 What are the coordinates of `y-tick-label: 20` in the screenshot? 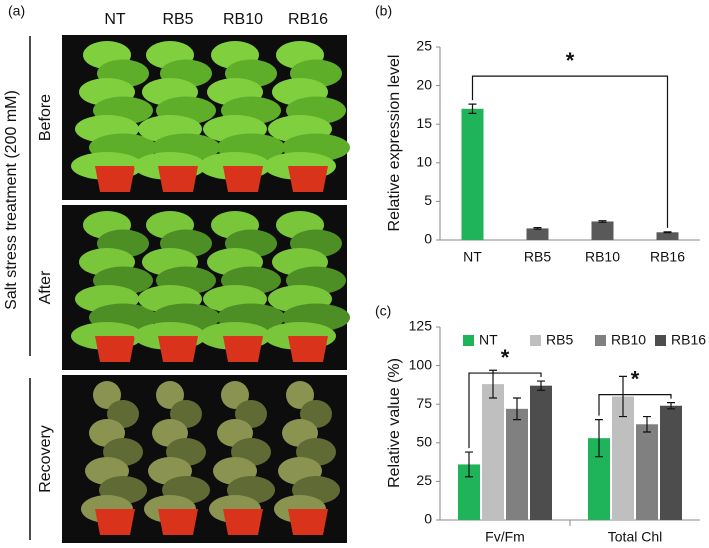 It's located at (424, 84).